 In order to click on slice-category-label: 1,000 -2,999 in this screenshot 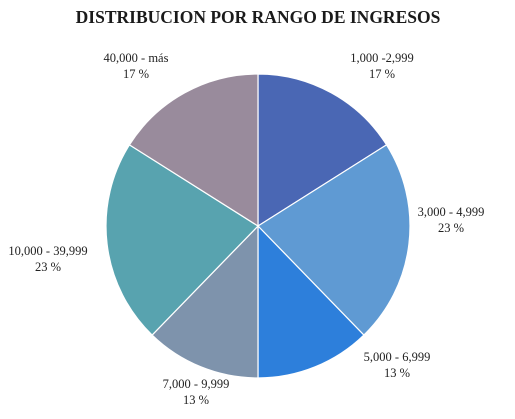, I will do `click(382, 58)`.